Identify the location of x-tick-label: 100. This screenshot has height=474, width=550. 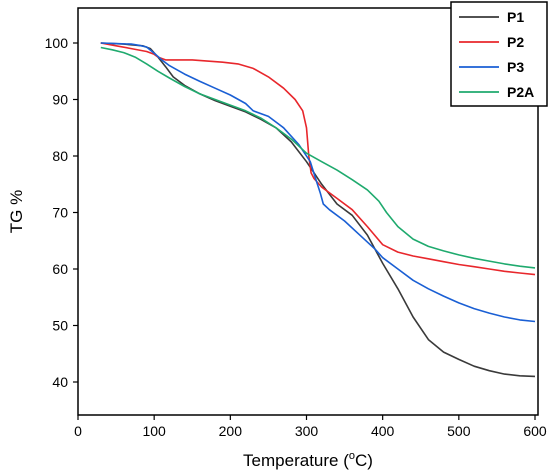
(154, 431).